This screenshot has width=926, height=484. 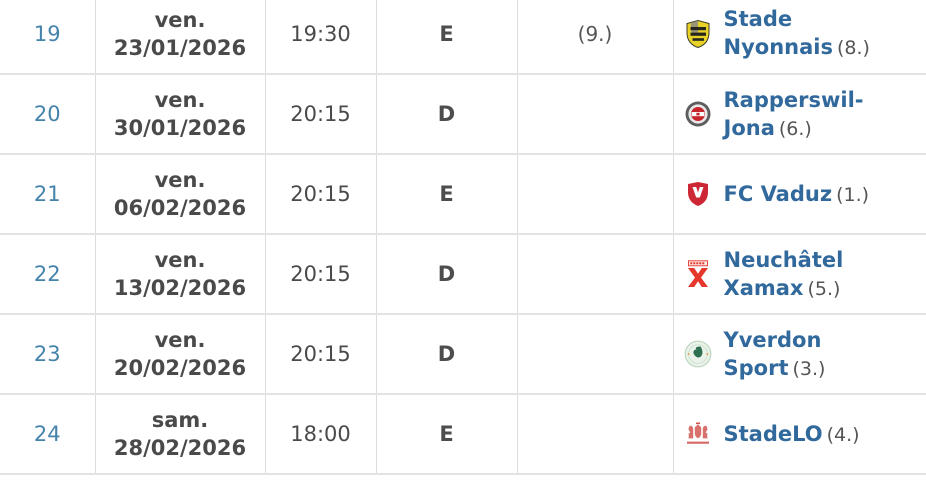 I want to click on opponent-entry: Neuchâtel Xamax (5.), so click(x=804, y=274).